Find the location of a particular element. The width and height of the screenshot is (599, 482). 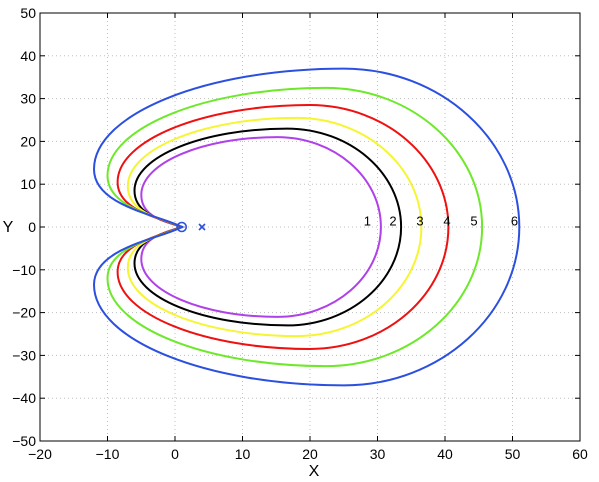

y-tick-label: 10 is located at coordinates (28, 184).